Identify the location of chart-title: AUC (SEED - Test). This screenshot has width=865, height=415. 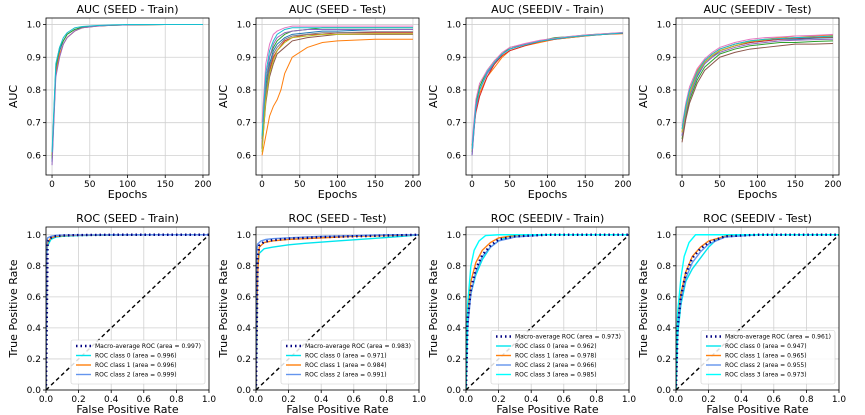
(337, 9).